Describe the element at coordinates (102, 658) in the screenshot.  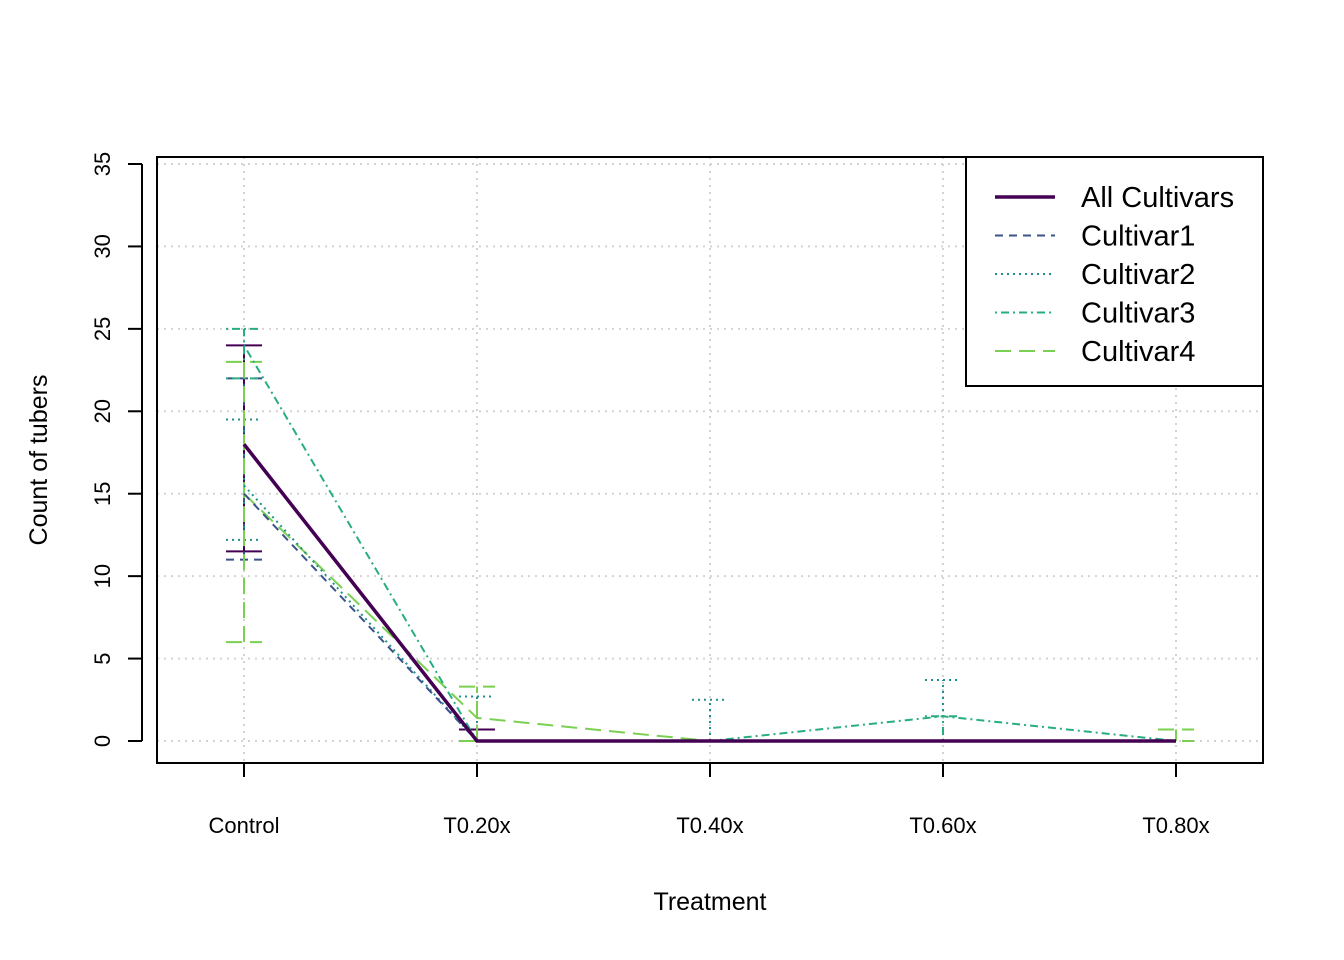
I see `y-tick-label: 5` at that location.